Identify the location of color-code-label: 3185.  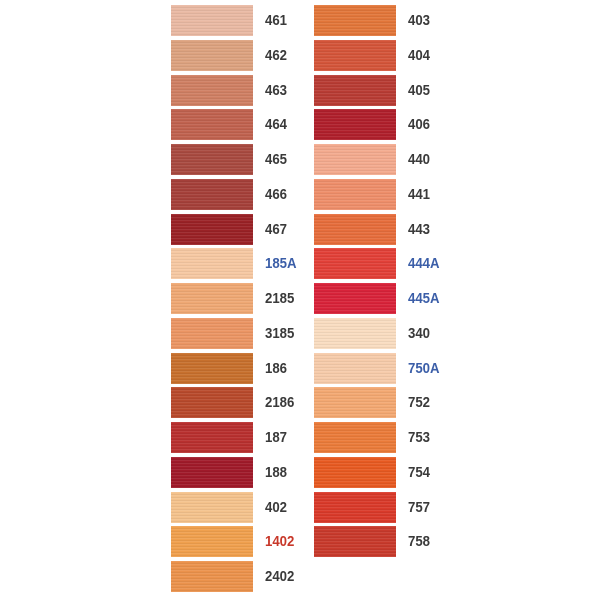
(280, 333).